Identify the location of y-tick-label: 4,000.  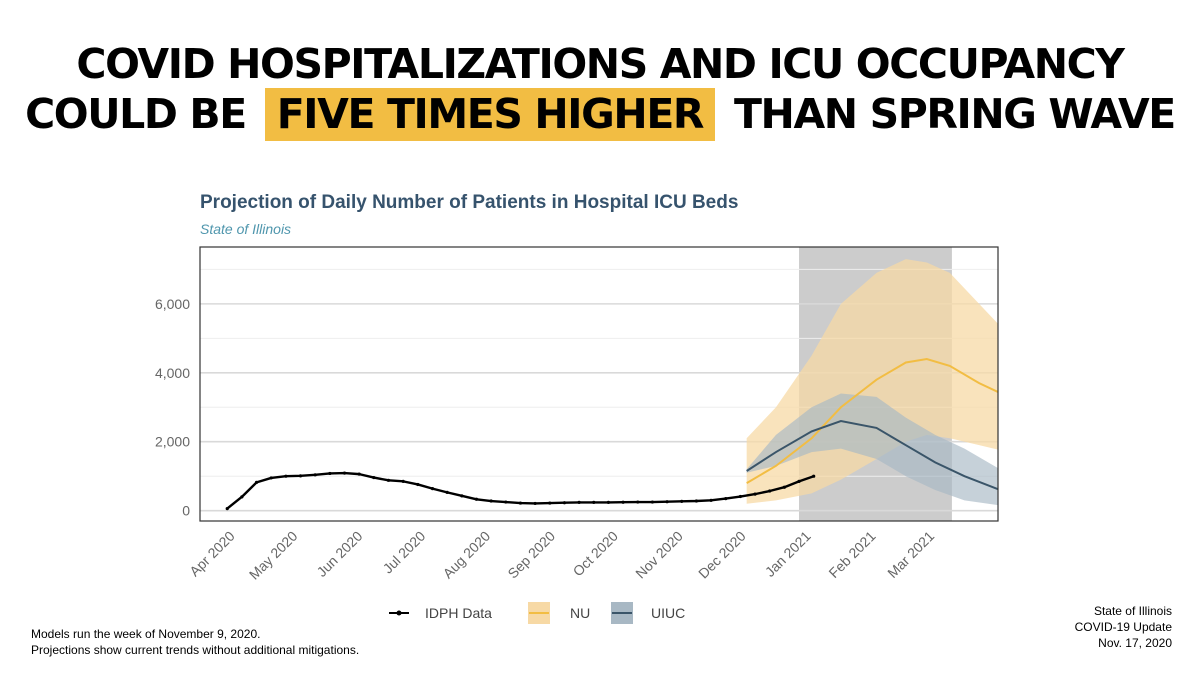
(172, 373).